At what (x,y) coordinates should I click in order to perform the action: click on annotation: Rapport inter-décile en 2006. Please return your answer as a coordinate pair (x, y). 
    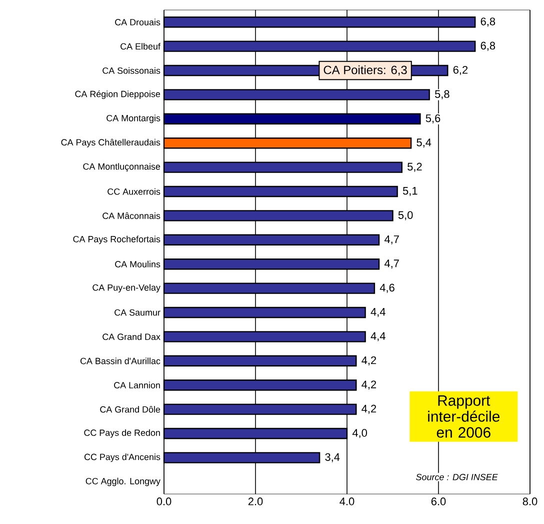
    Looking at the image, I should click on (464, 416).